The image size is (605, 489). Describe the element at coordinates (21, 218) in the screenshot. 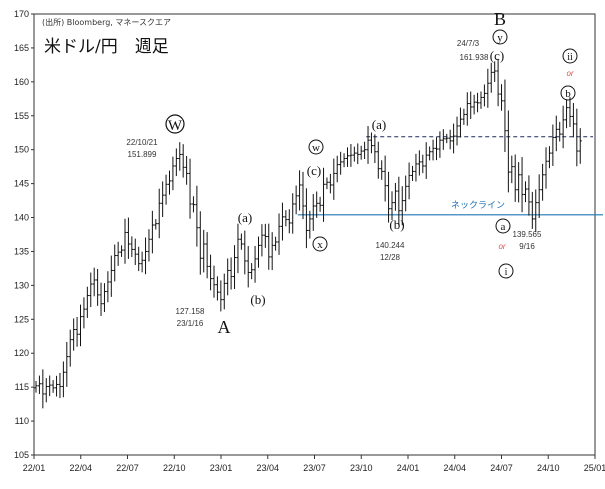

I see `y-tick-label: 140` at that location.